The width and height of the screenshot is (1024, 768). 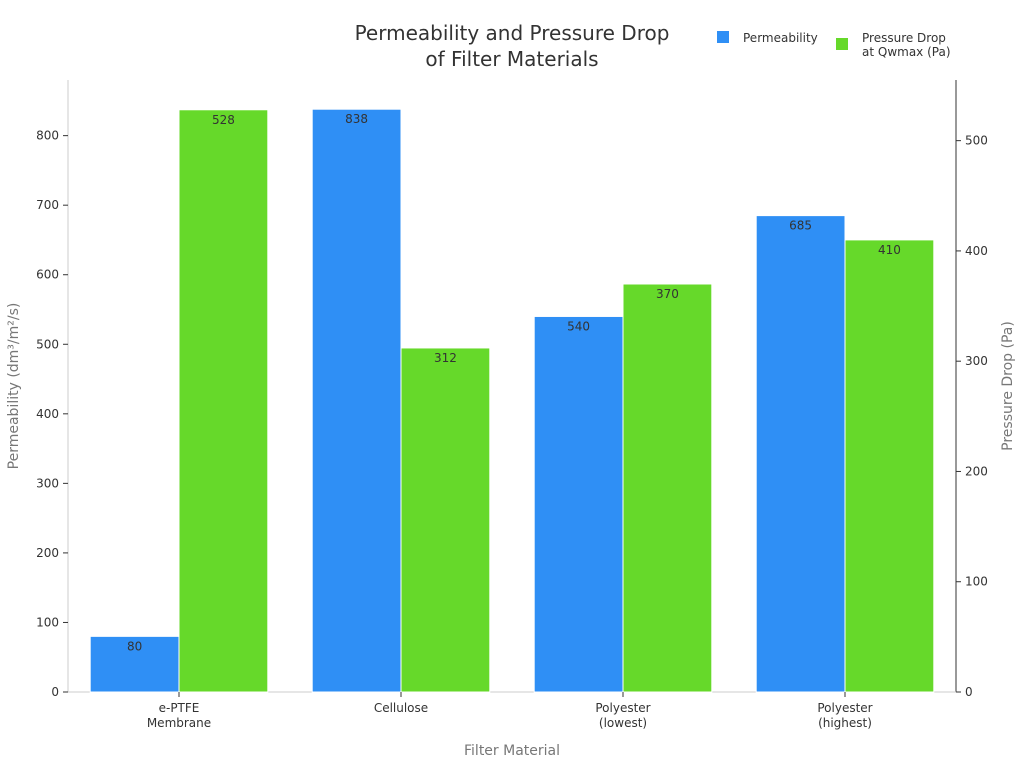 I want to click on right-y-tick-label: 0, so click(x=969, y=692).